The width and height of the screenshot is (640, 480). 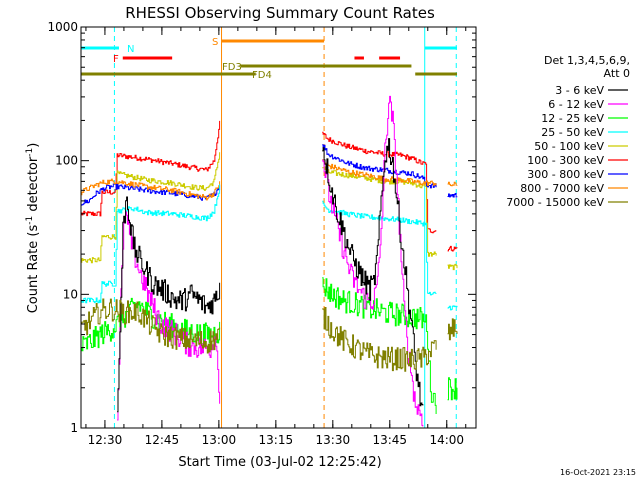 I want to click on legend-label-300-800-kev: 300 - 800 keV, so click(x=565, y=174).